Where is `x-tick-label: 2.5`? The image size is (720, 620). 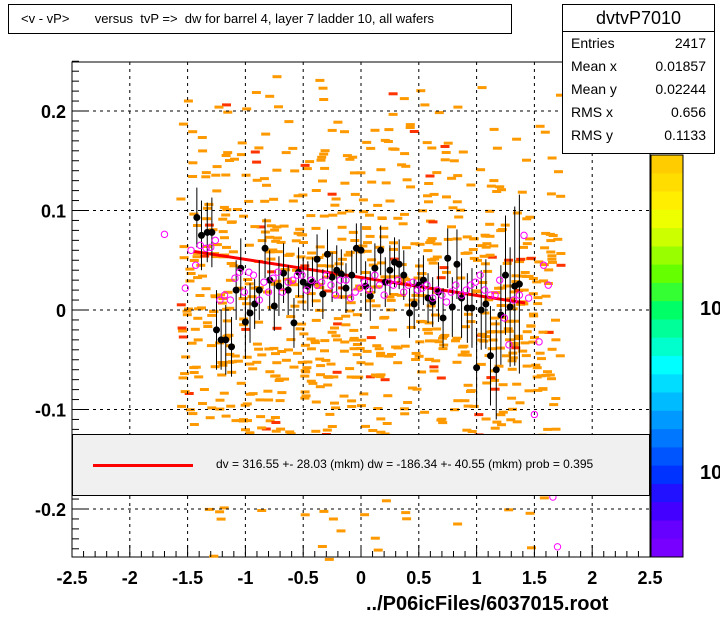 x-tick-label: 2.5 is located at coordinates (649, 578).